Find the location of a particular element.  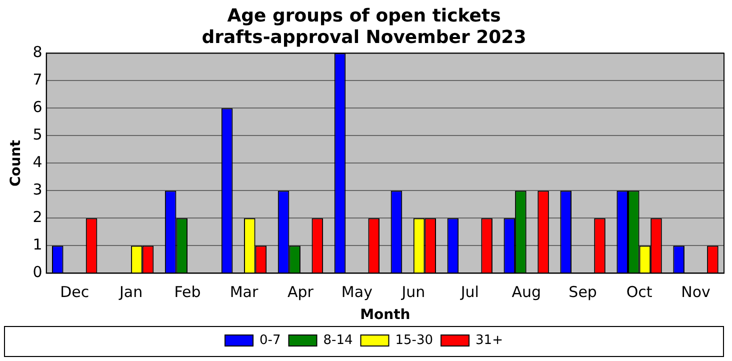

y-tick-label: 4 is located at coordinates (37, 162).